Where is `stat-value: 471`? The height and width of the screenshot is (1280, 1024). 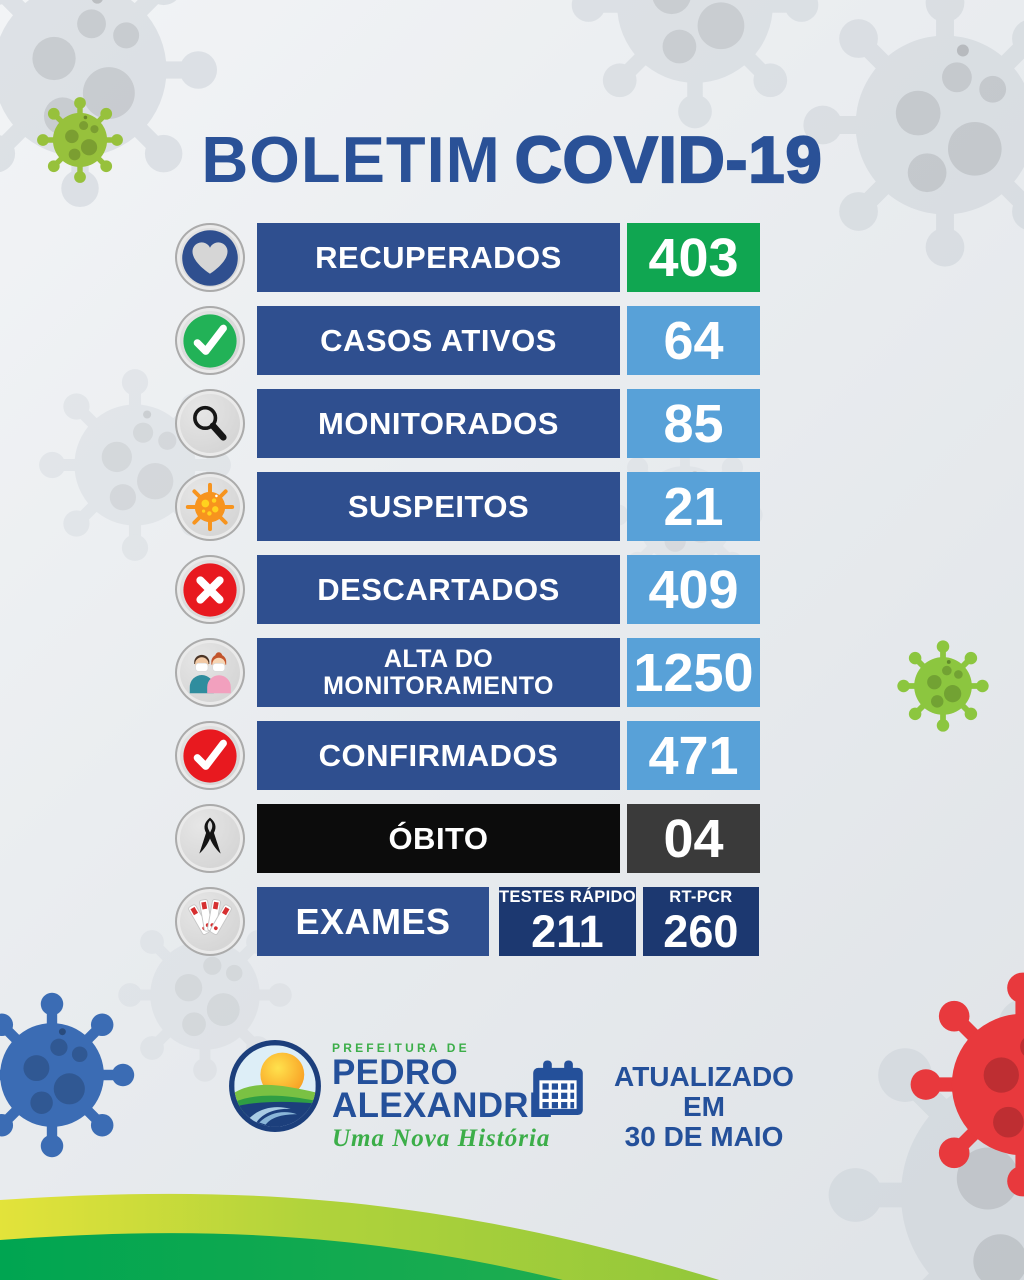 stat-value: 471 is located at coordinates (693, 755).